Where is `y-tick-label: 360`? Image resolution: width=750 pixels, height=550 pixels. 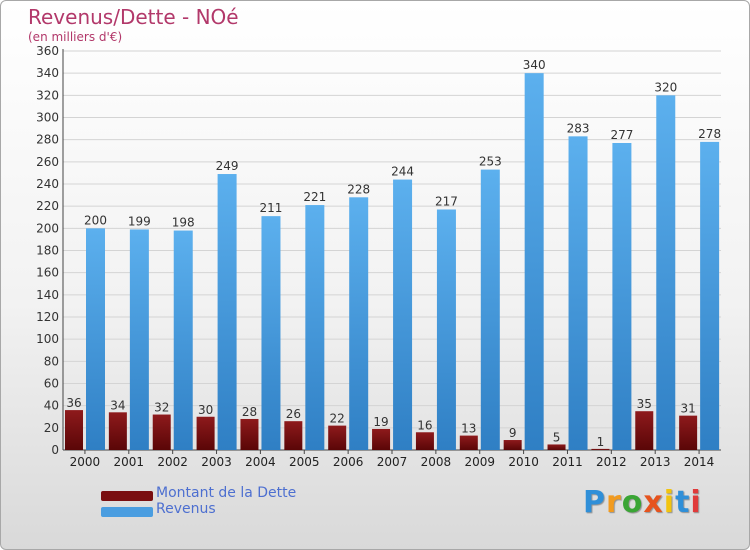 y-tick-label: 360 is located at coordinates (47, 51).